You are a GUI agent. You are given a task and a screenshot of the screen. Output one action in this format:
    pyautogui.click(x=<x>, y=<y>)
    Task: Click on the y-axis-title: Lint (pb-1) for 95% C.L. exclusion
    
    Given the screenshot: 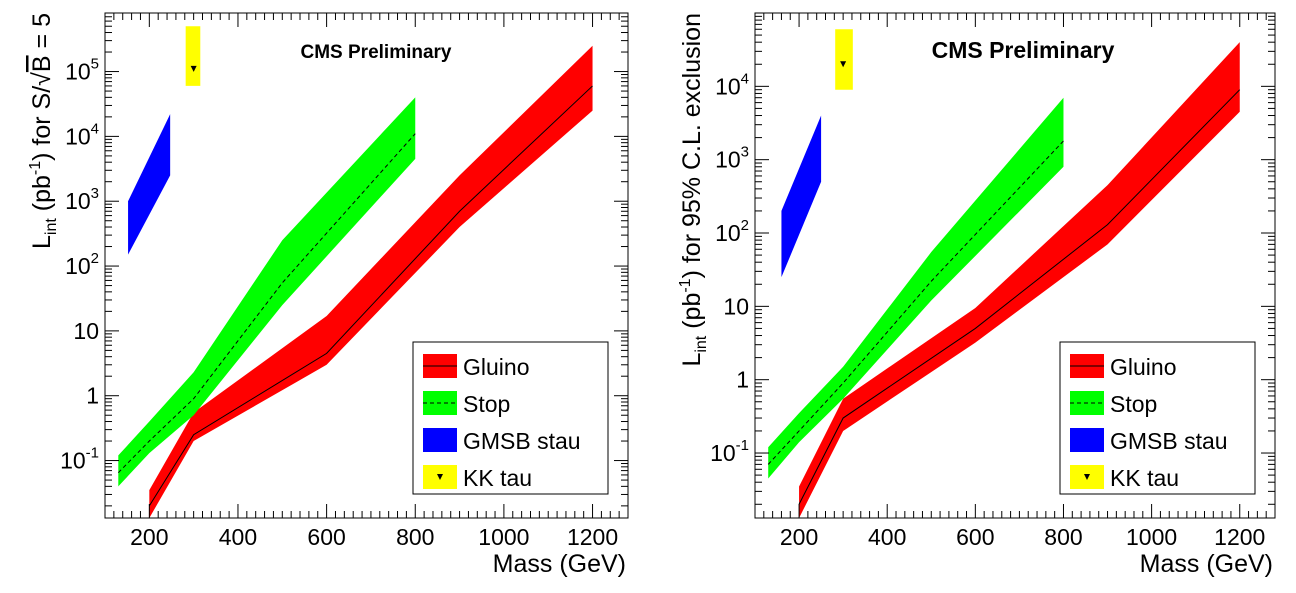 What is the action you would take?
    pyautogui.click(x=693, y=190)
    